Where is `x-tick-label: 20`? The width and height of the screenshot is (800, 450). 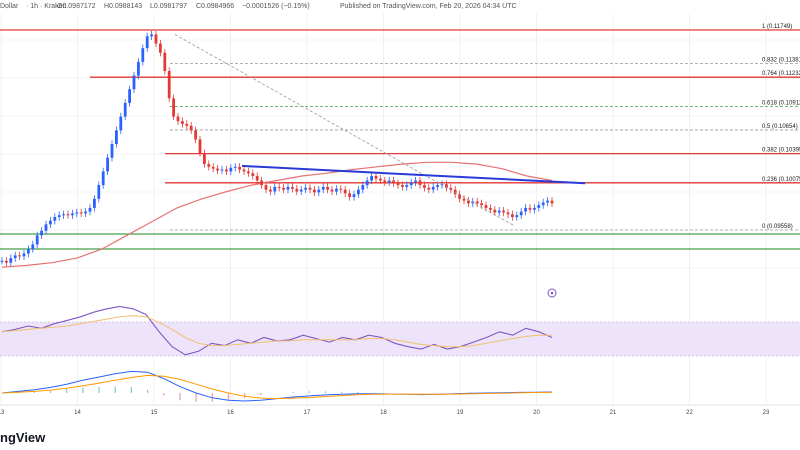
x-tick-label: 20 is located at coordinates (536, 413).